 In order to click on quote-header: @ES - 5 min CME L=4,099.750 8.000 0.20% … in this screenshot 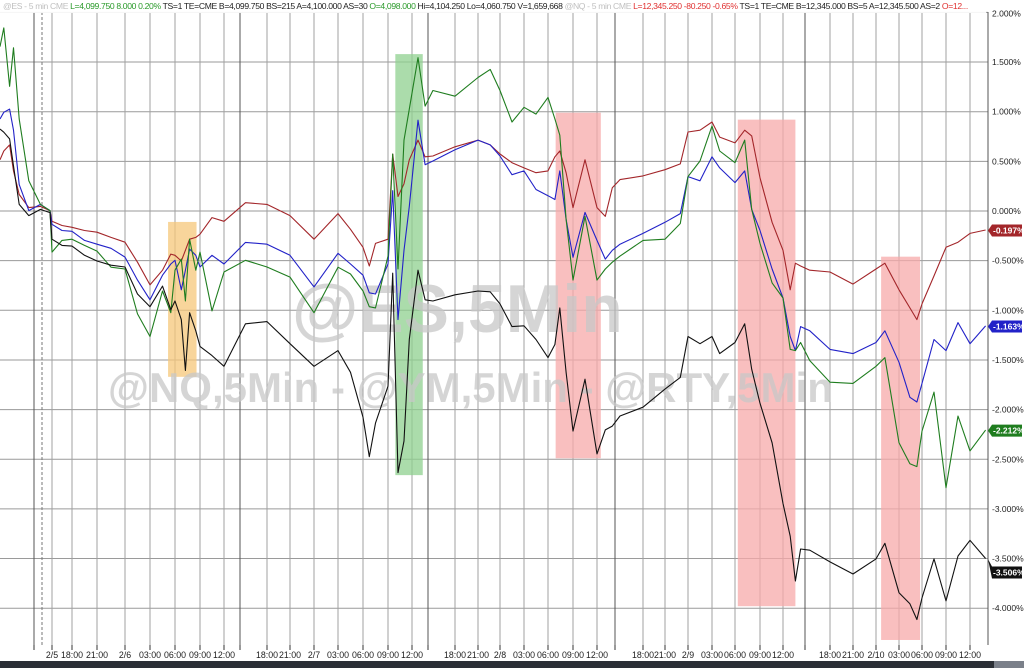, I will do `click(485, 6)`.